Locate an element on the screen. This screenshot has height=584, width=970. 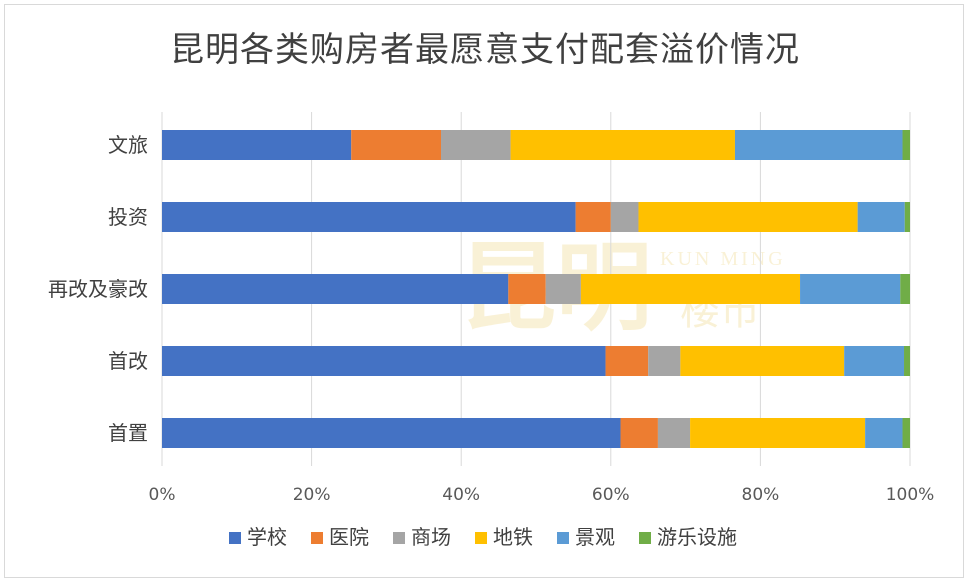
chart-title: 昆明各类购房者最愿意支付配套溢价情况 is located at coordinates (485, 50).